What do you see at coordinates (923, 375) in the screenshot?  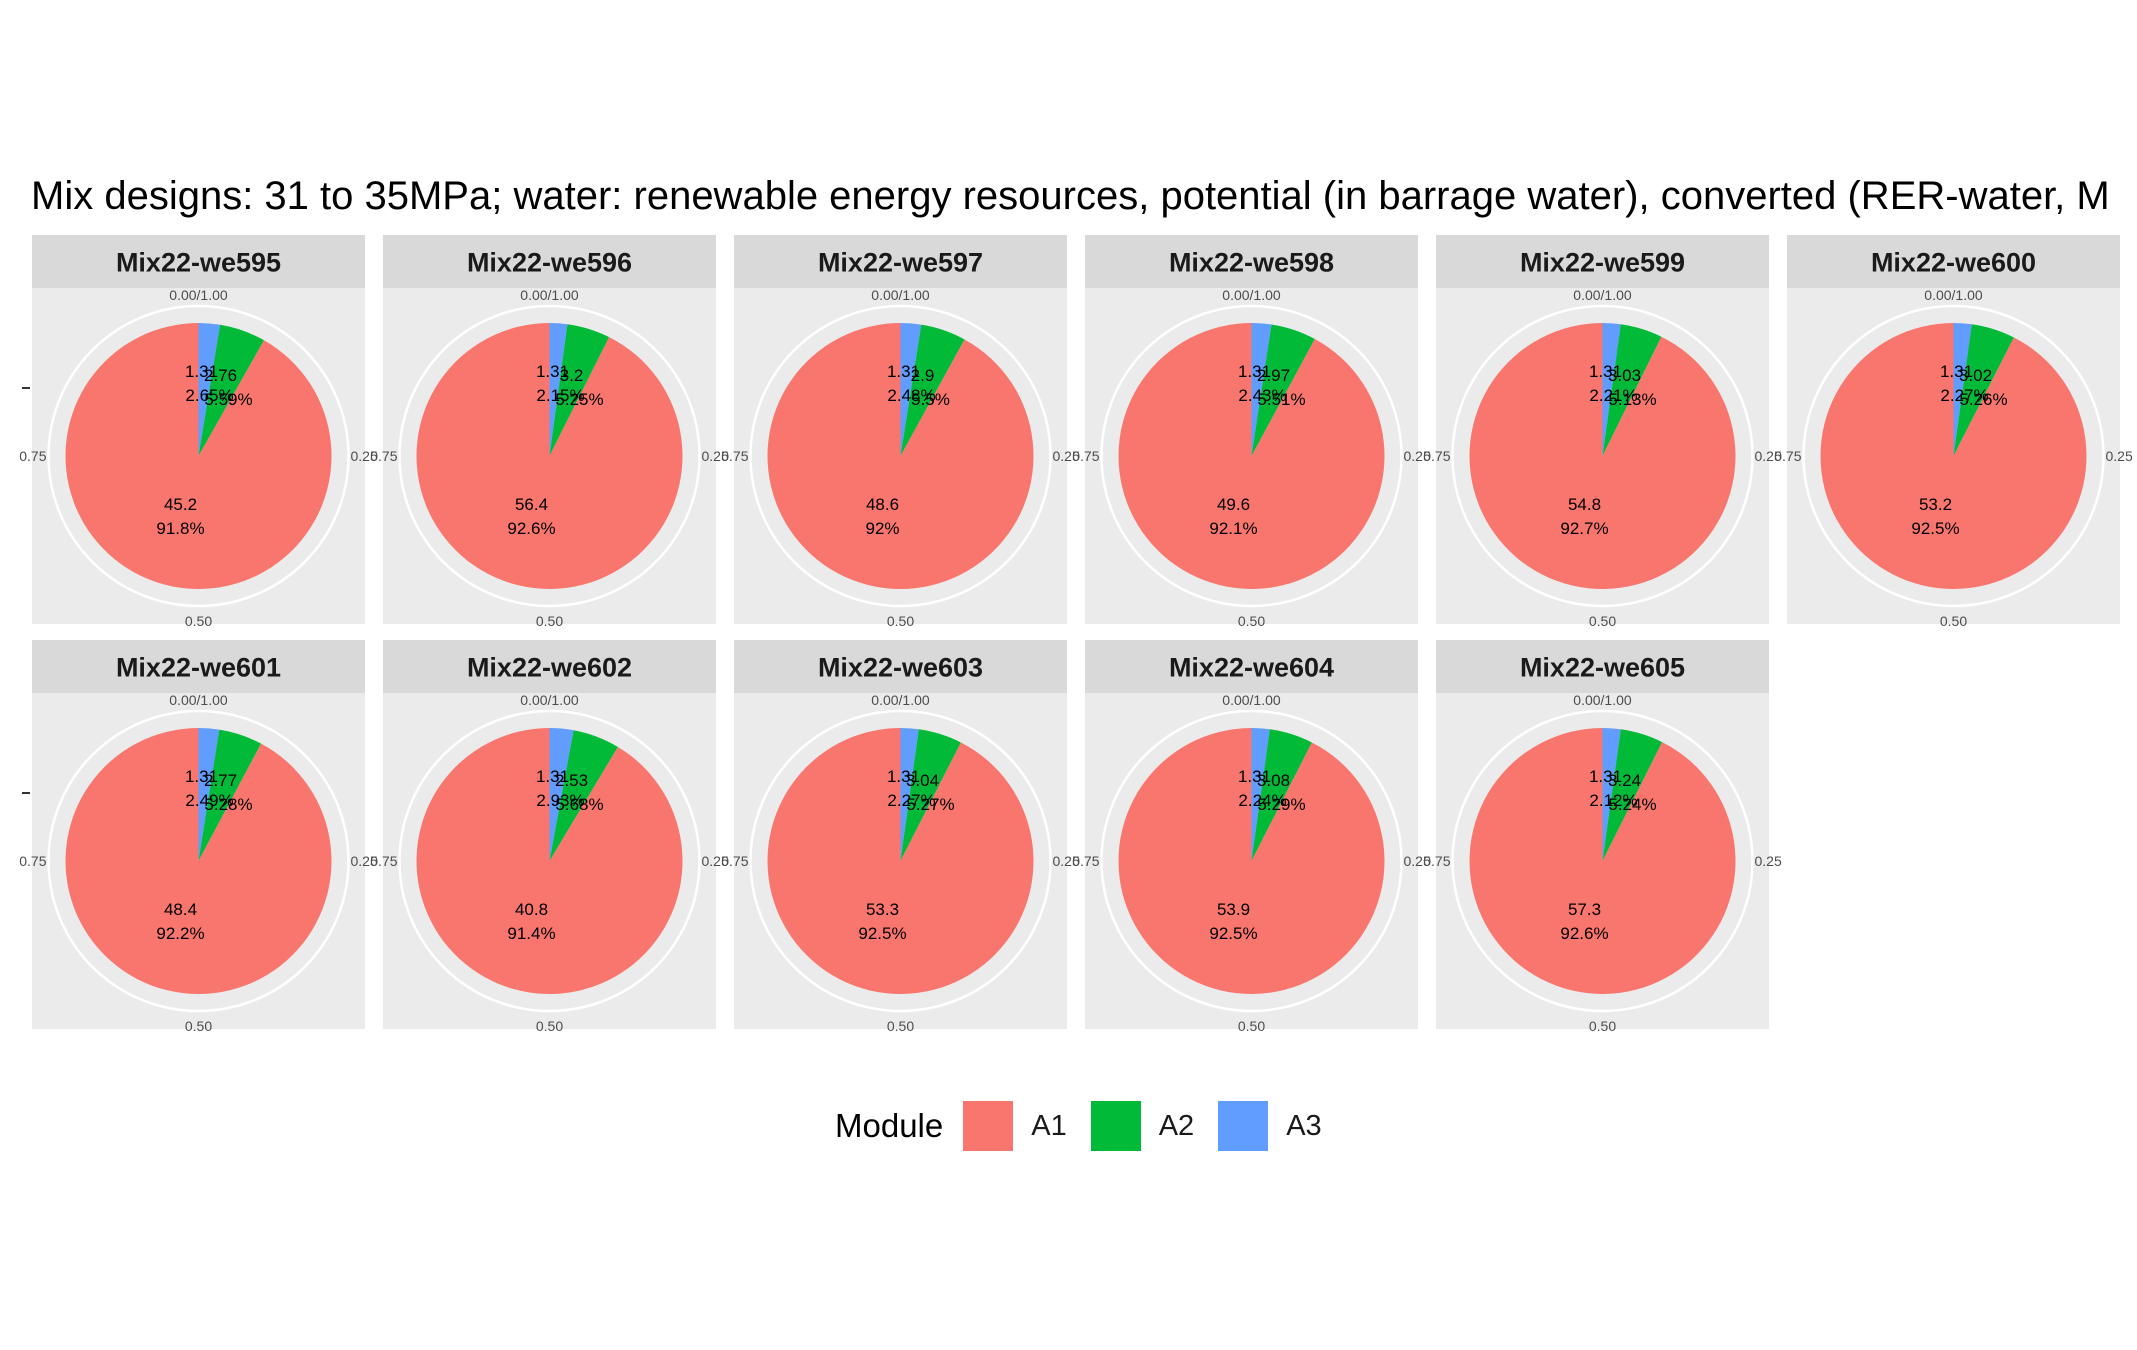 I see `data-label-value-a2: 2.9` at bounding box center [923, 375].